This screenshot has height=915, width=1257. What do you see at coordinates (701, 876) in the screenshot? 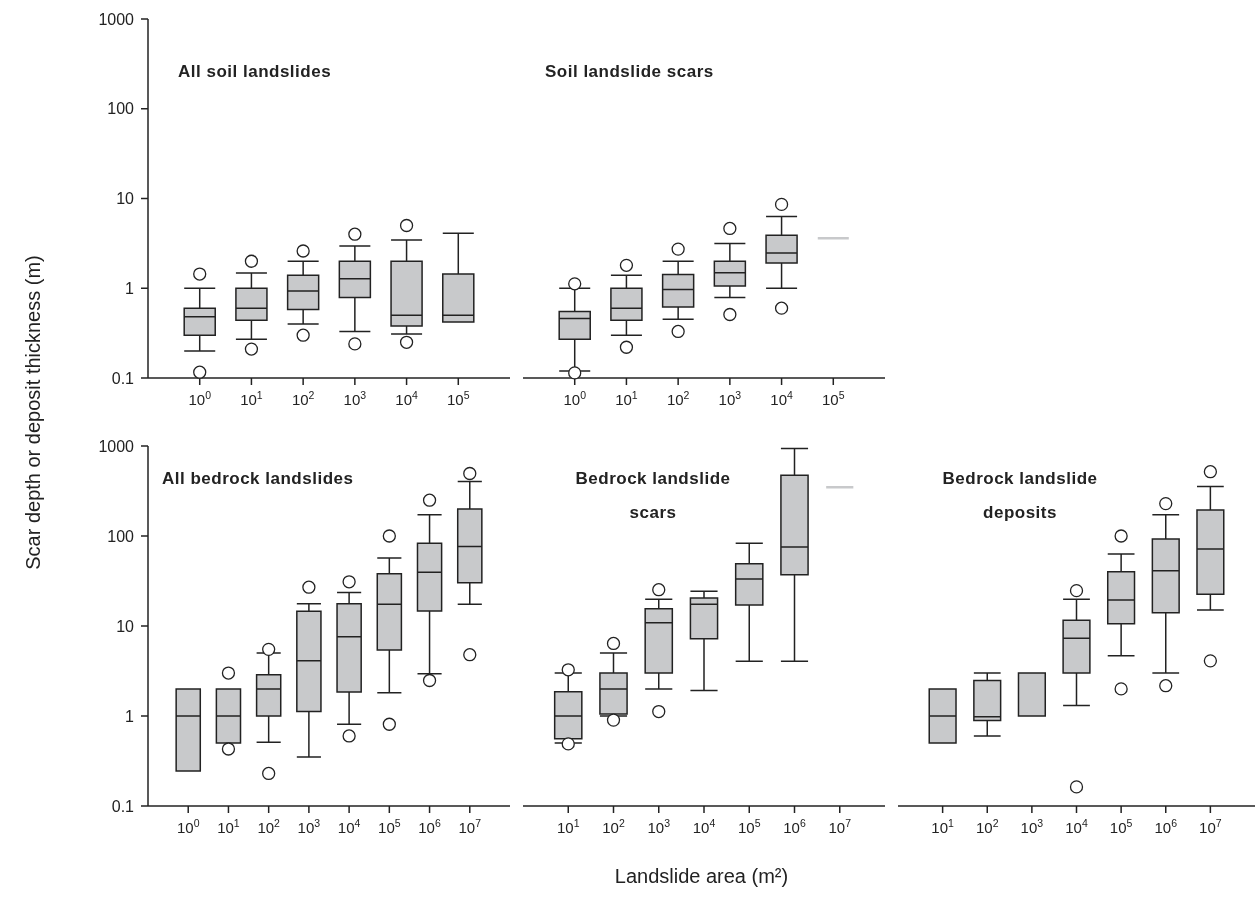
I see `x-axis-title: Landslide area (m²)` at bounding box center [701, 876].